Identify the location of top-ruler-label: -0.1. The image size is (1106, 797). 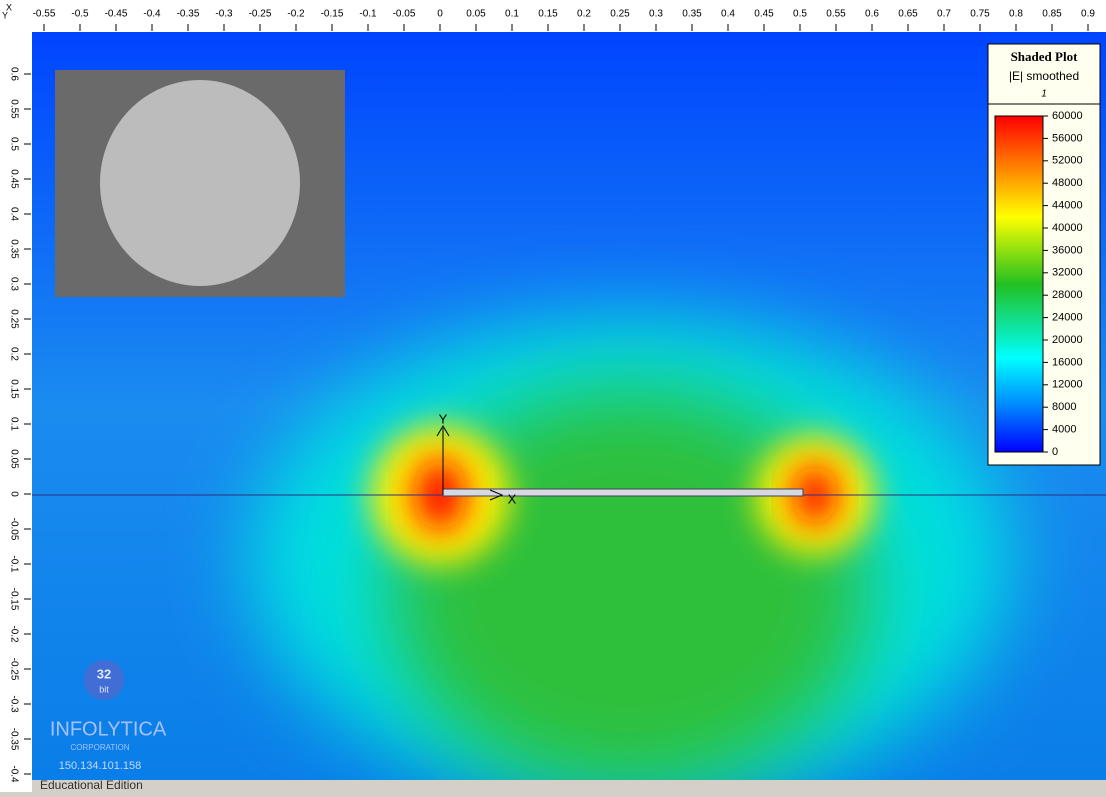
(368, 14).